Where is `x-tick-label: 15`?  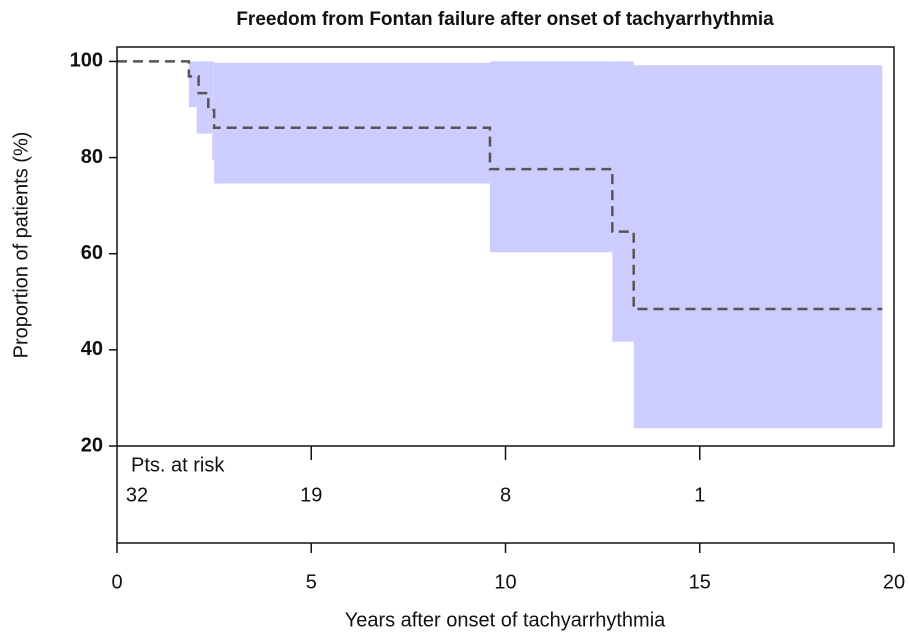
x-tick-label: 15 is located at coordinates (700, 582).